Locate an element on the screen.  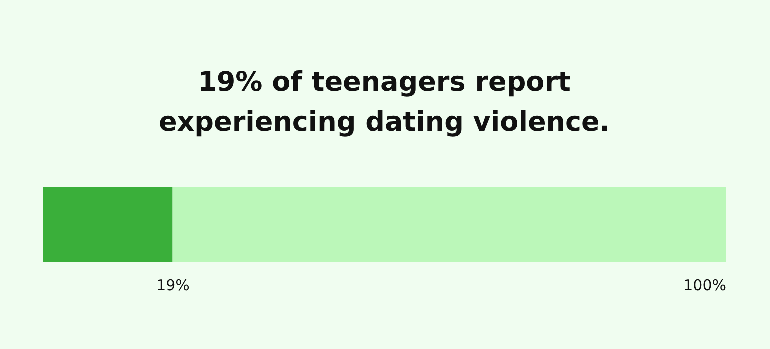
chart-title: 19% of teenagers report experiencing dating violence. is located at coordinates (384, 102).